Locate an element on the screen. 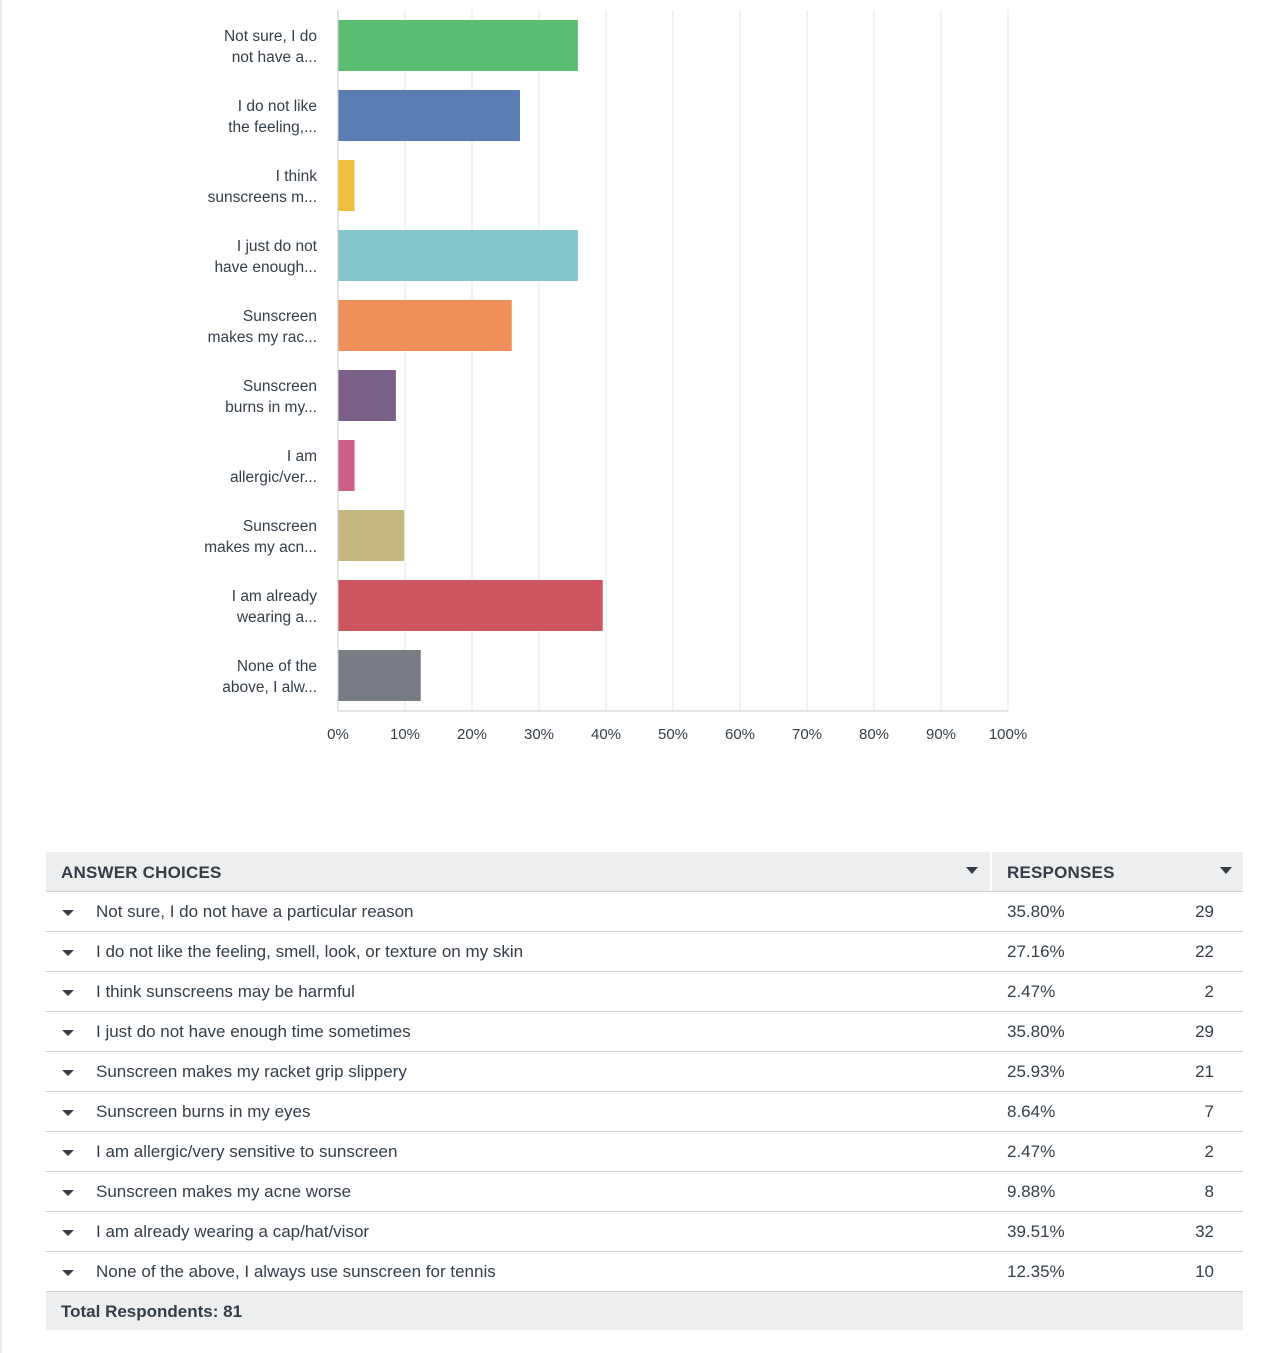 The height and width of the screenshot is (1353, 1280). response-percent: 25.93% is located at coordinates (1036, 1071).